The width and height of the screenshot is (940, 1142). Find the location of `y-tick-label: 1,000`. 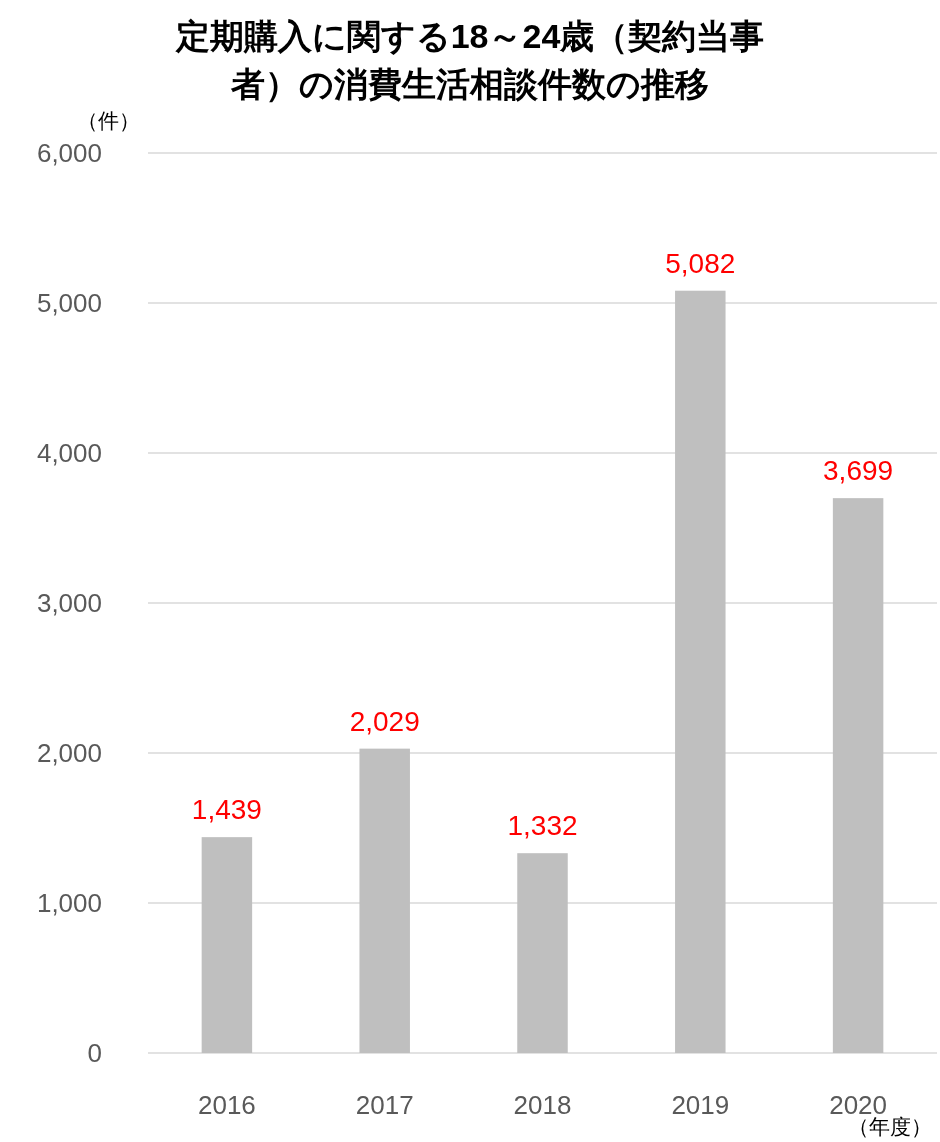

y-tick-label: 1,000 is located at coordinates (69, 903).